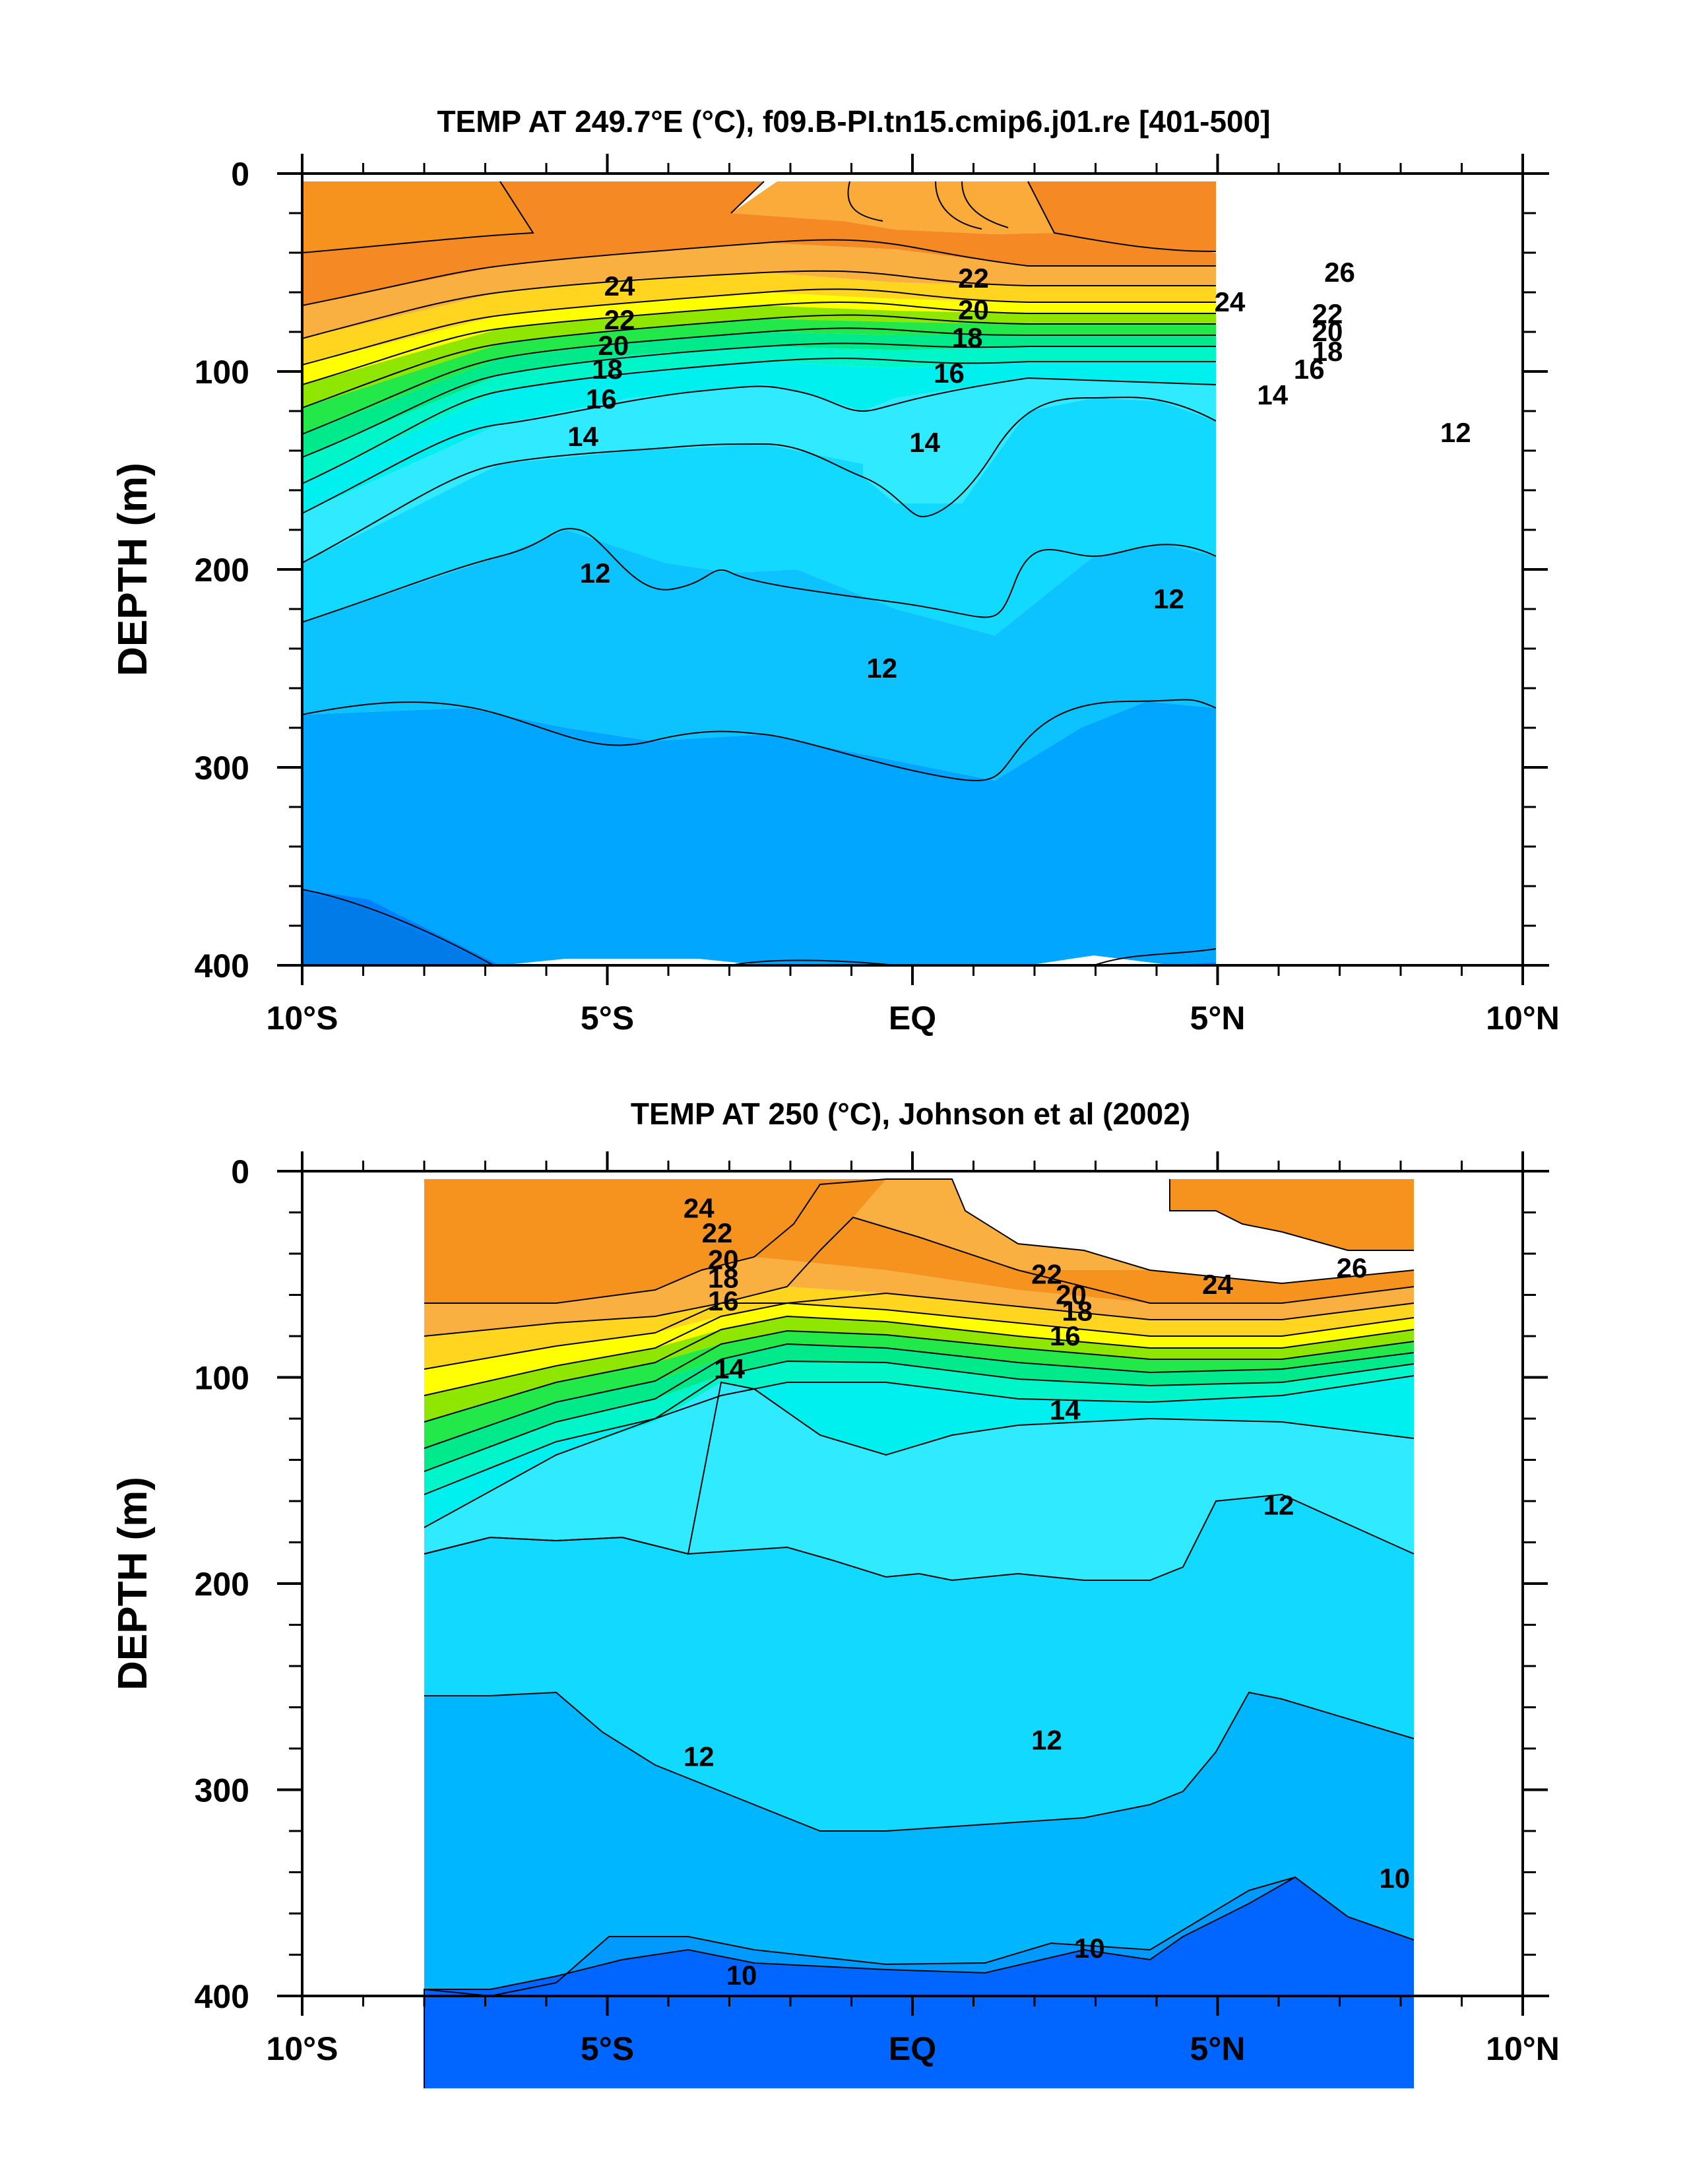 The image size is (1689, 2184). I want to click on x-tick-label: EQ, so click(912, 2048).